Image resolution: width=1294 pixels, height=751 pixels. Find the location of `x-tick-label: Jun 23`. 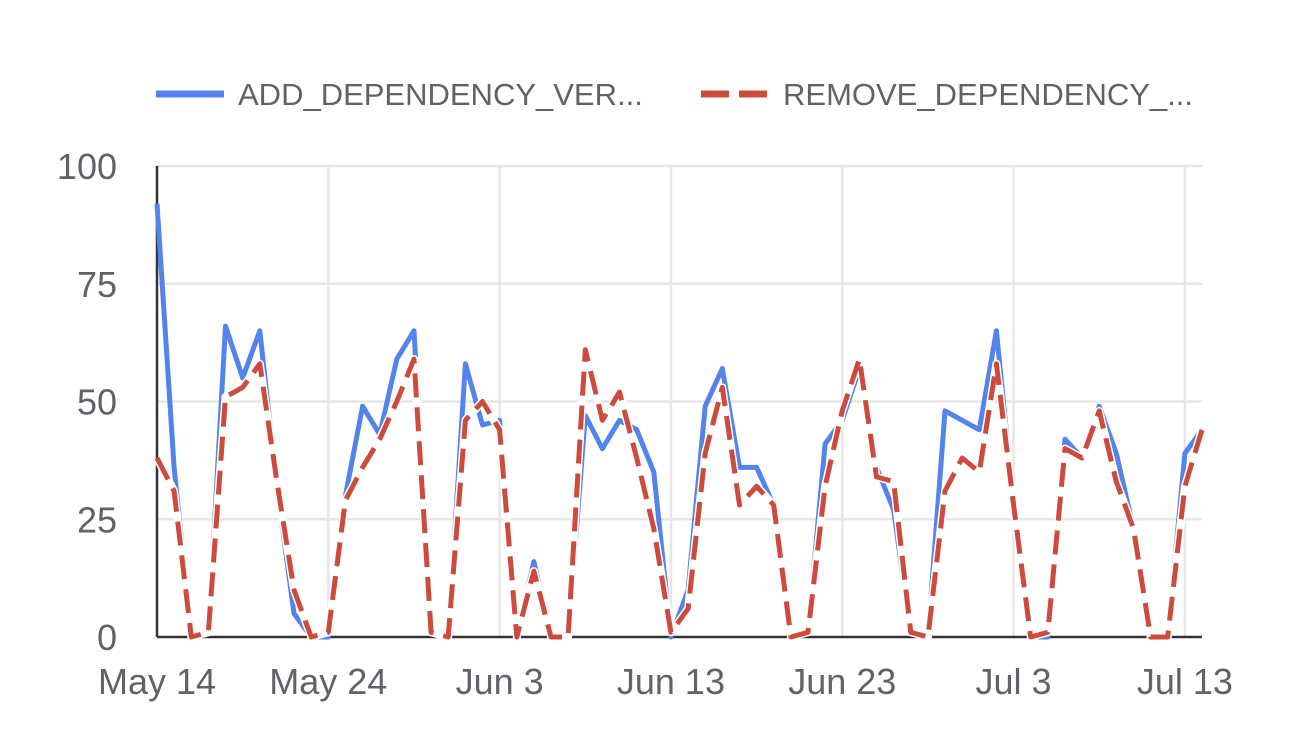

x-tick-label: Jun 23 is located at coordinates (842, 681).